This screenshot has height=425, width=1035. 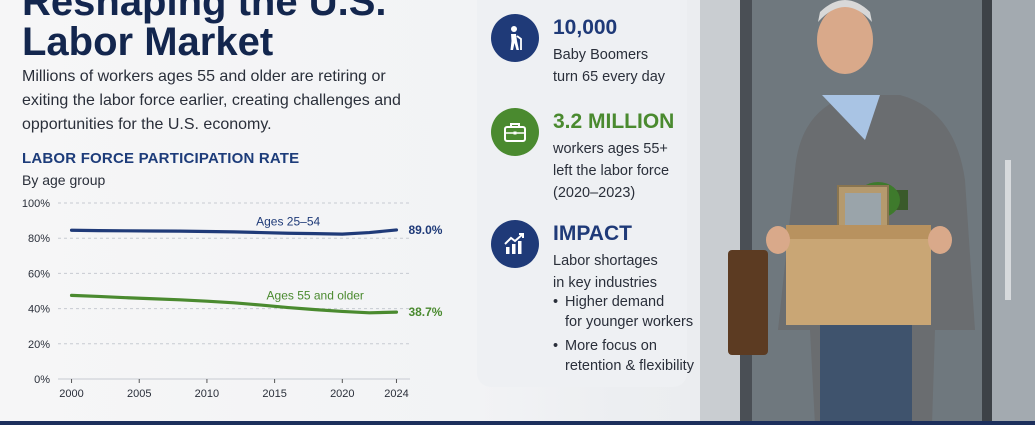 I want to click on elderly-person-icon, so click(x=516, y=38).